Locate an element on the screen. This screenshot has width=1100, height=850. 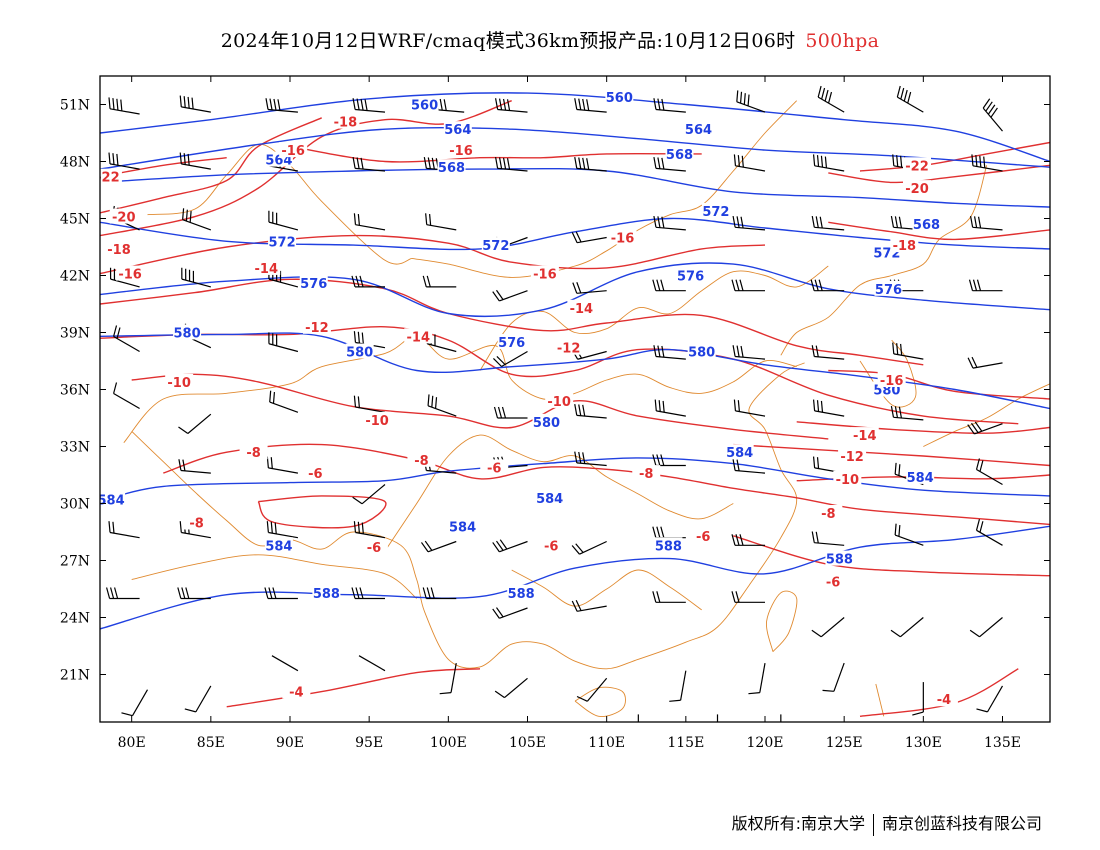
y-tick-label: 33N is located at coordinates (75, 448).